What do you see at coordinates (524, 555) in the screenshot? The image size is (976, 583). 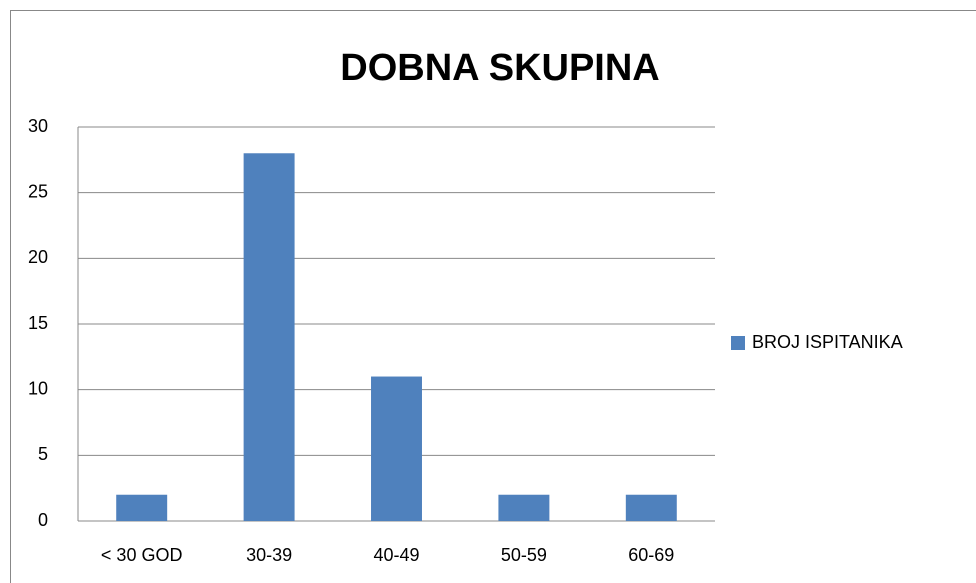 I see `x-tick-label: 50-59` at bounding box center [524, 555].